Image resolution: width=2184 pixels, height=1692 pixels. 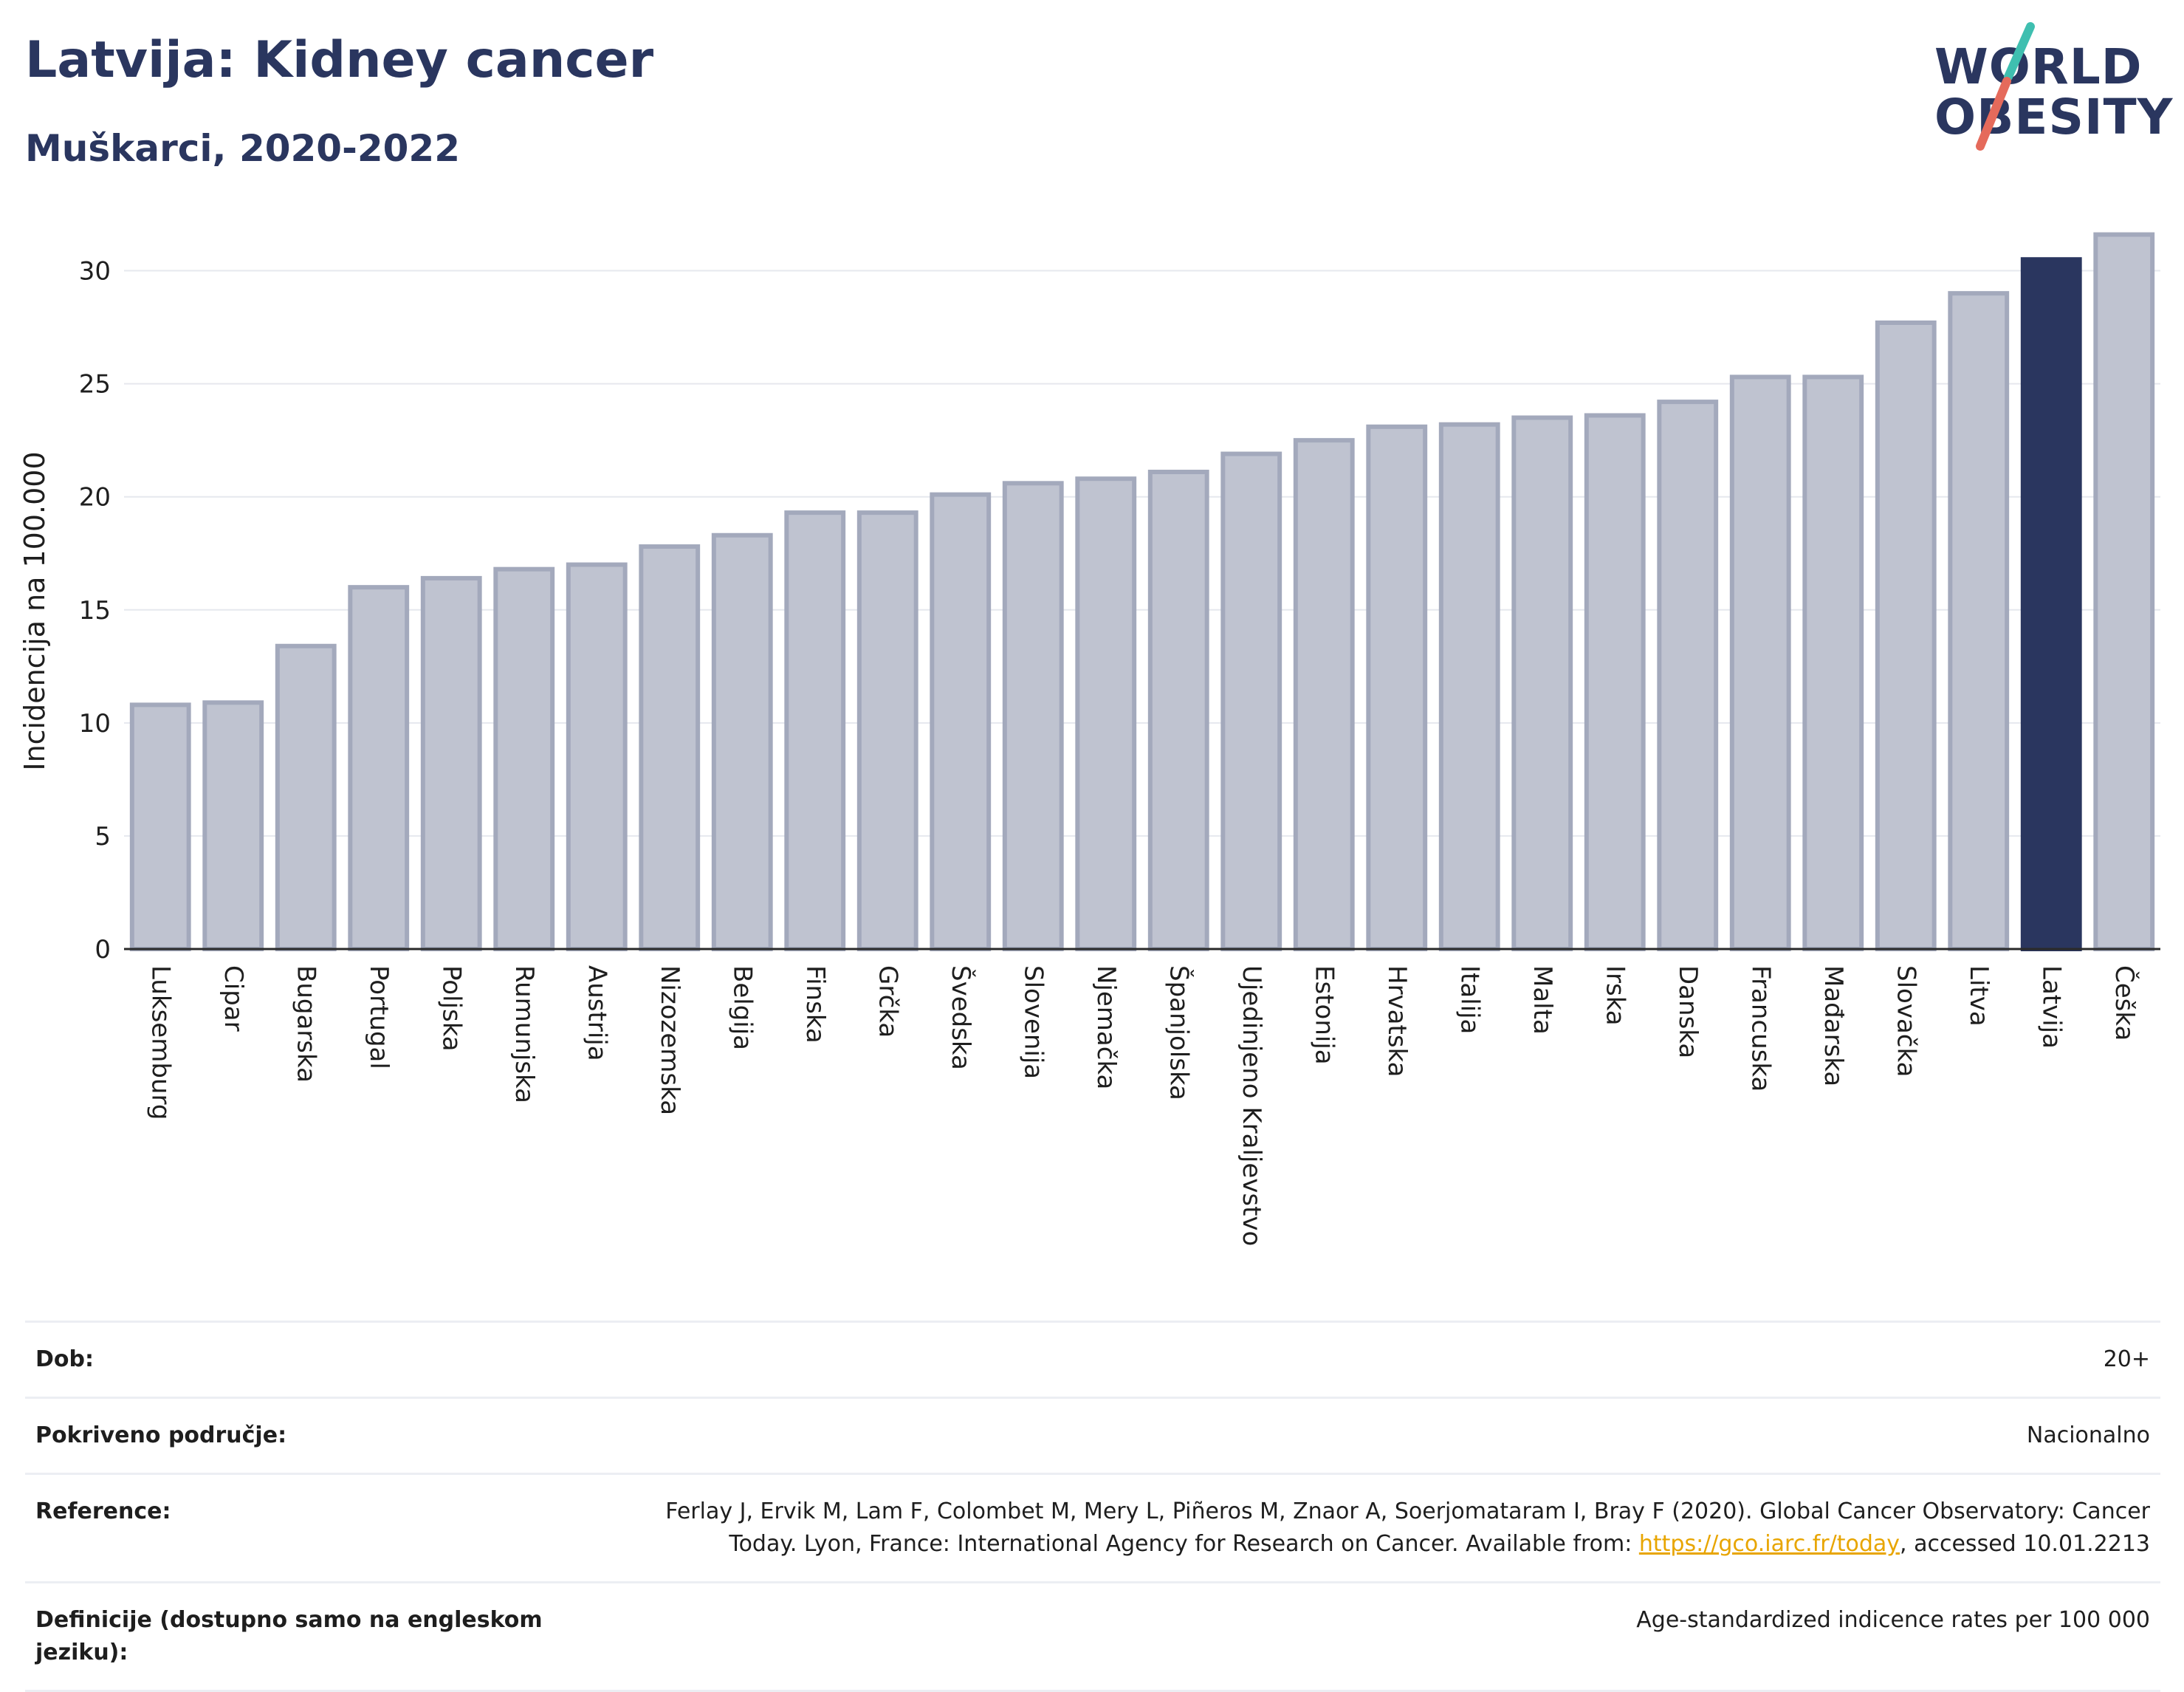 What do you see at coordinates (306, 1024) in the screenshot?
I see `x-tick-label: Bugarska` at bounding box center [306, 1024].